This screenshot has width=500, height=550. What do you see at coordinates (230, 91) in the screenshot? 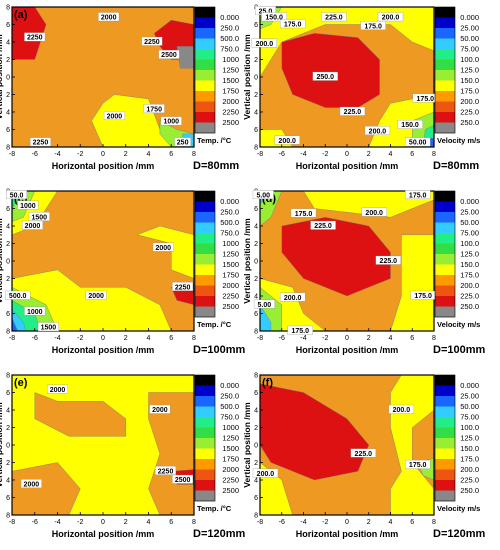
I see `colorbar-tick-label: 1750` at bounding box center [230, 91].